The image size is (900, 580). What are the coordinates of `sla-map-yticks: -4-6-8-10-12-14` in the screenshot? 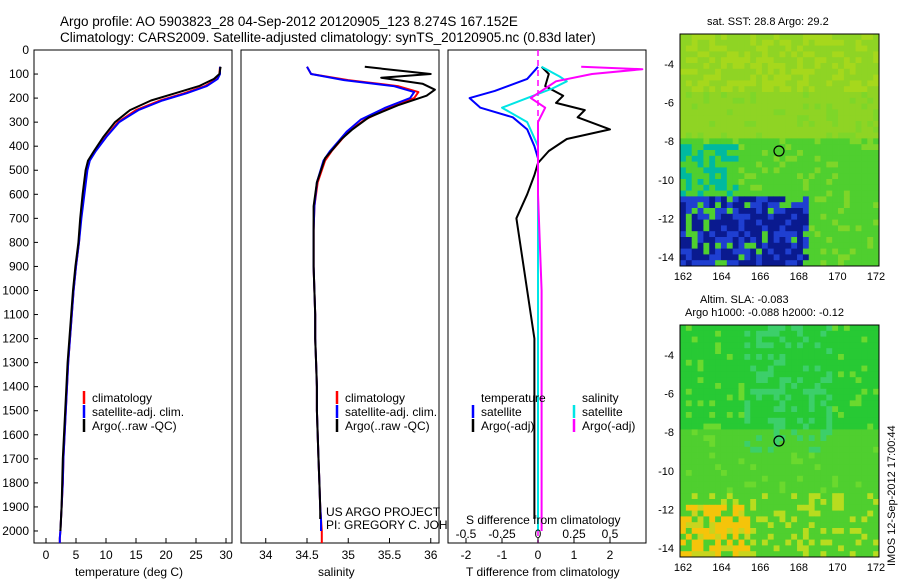 It's located at (666, 452).